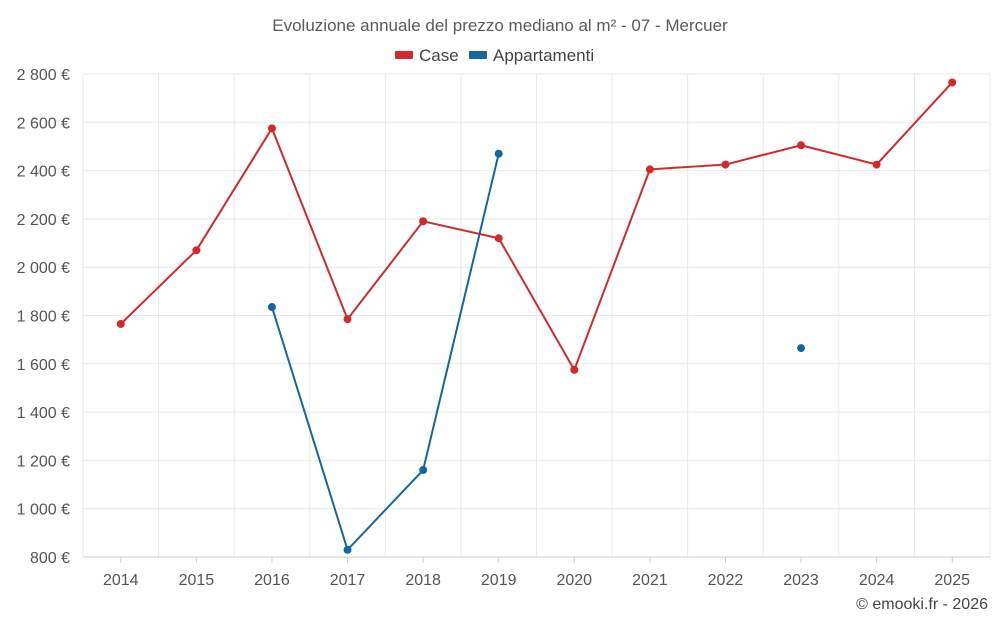 The width and height of the screenshot is (1000, 625). What do you see at coordinates (271, 128) in the screenshot?
I see `data-point-case-2016` at bounding box center [271, 128].